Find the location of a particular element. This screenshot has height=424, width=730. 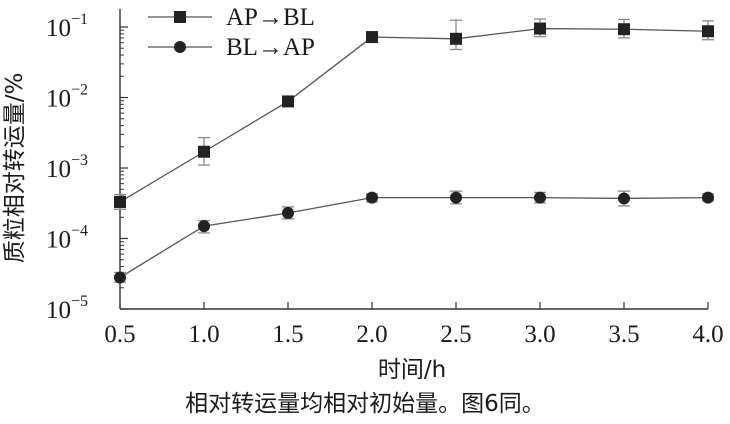

x-tick-label: 3.0 is located at coordinates (539, 334).